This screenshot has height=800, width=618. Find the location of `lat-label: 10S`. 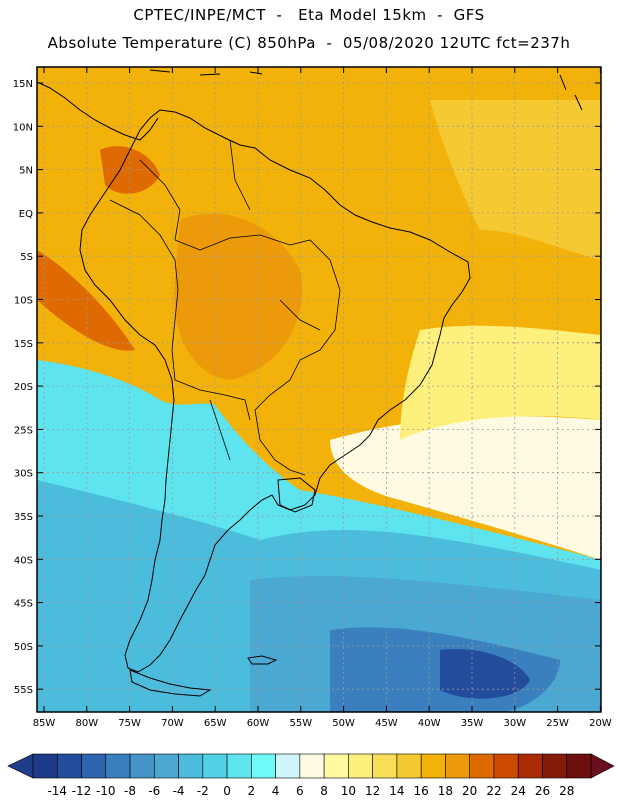

lat-label: 10S is located at coordinates (23, 301).